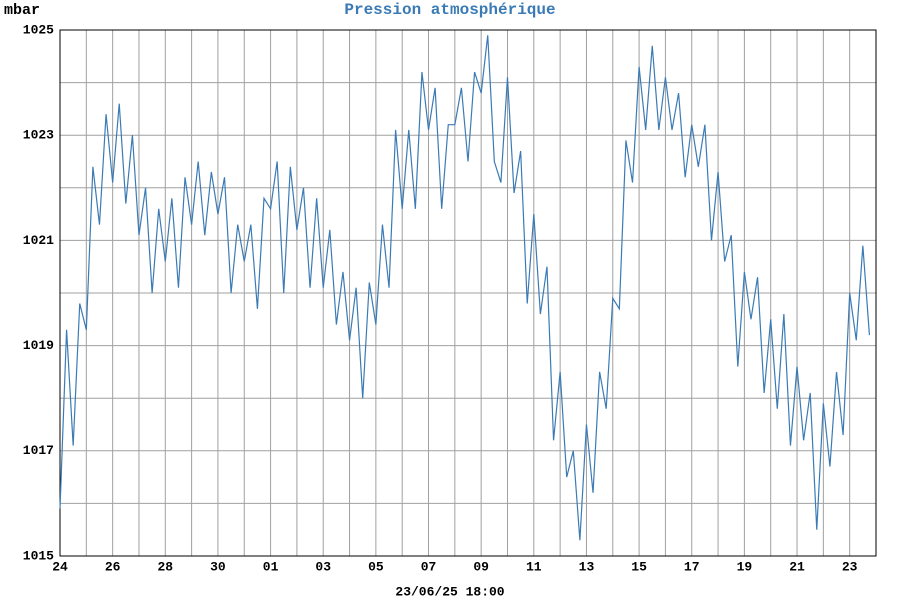  What do you see at coordinates (38, 555) in the screenshot?
I see `y-tick-label: 1015` at bounding box center [38, 555].